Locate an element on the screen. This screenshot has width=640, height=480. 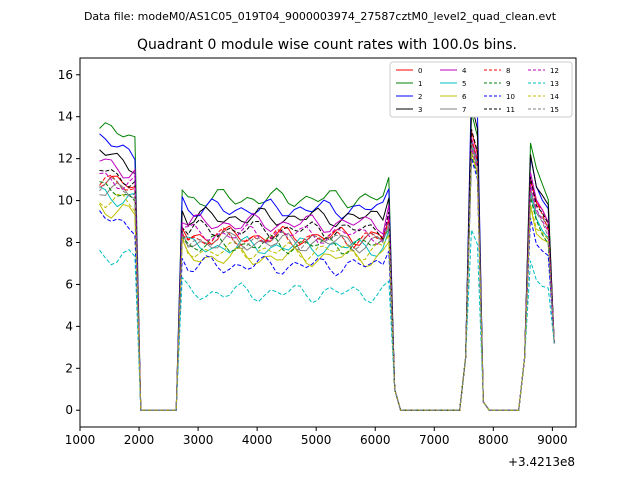
legend-label-1: 1 is located at coordinates (420, 84).